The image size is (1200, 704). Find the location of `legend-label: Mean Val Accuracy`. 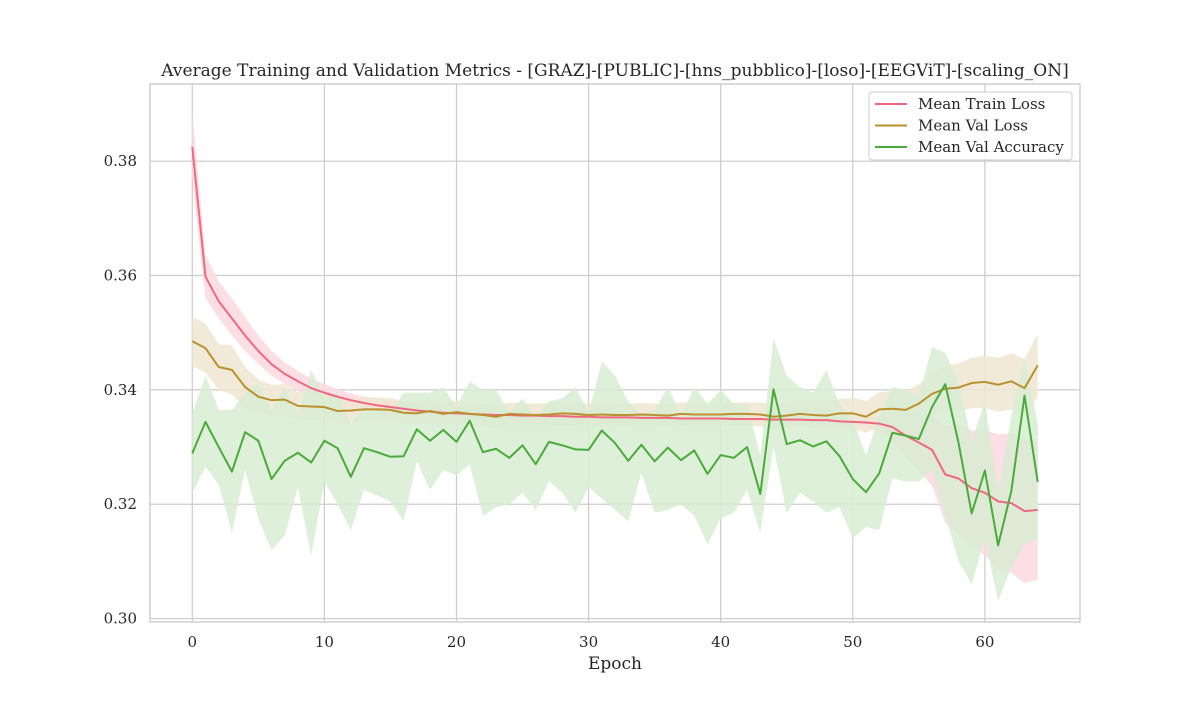

legend-label: Mean Val Accuracy is located at coordinates (991, 147).